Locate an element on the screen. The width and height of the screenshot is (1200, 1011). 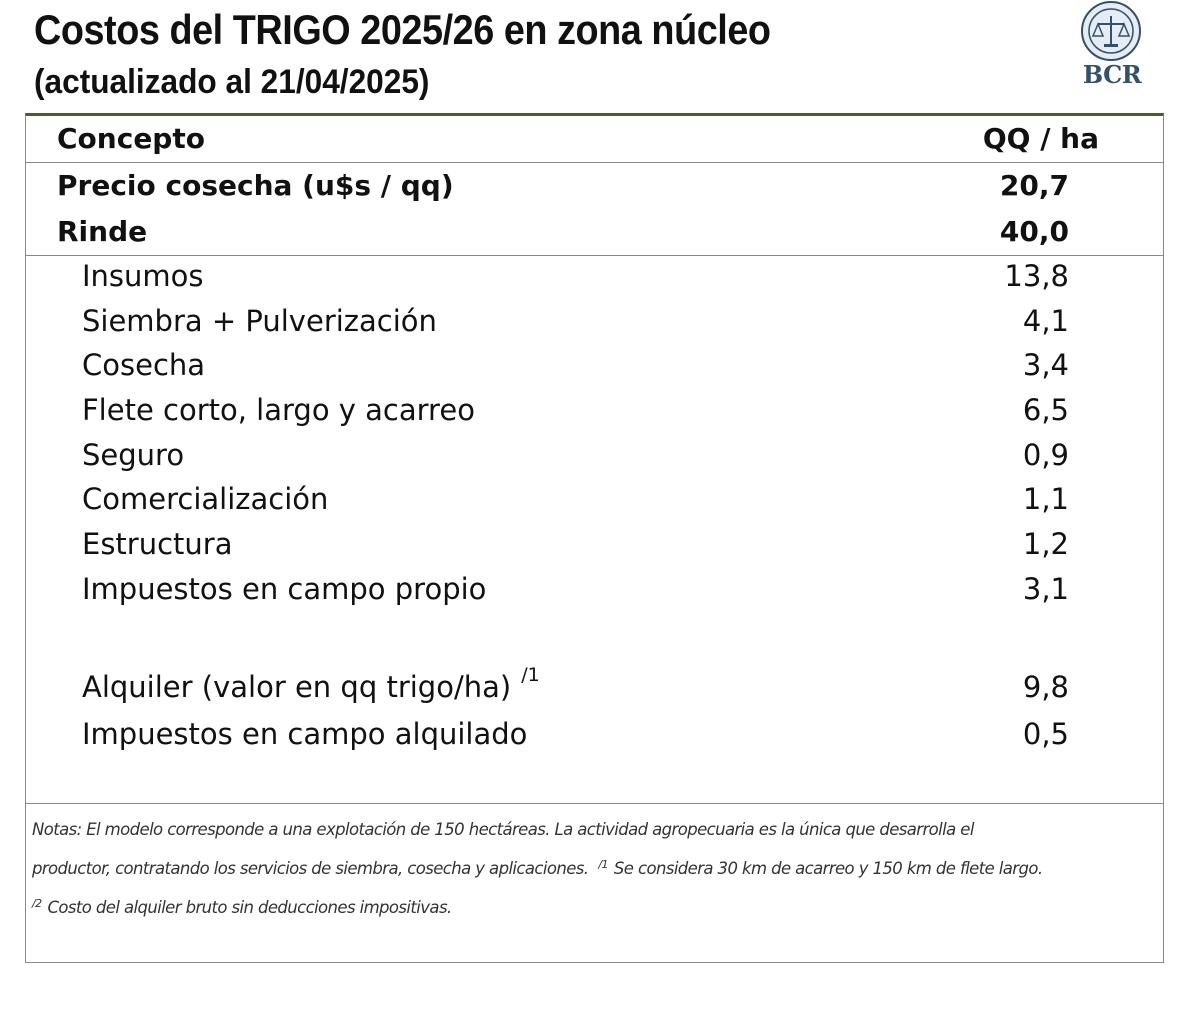
bcr-logo: BCR is located at coordinates (1112, 46).